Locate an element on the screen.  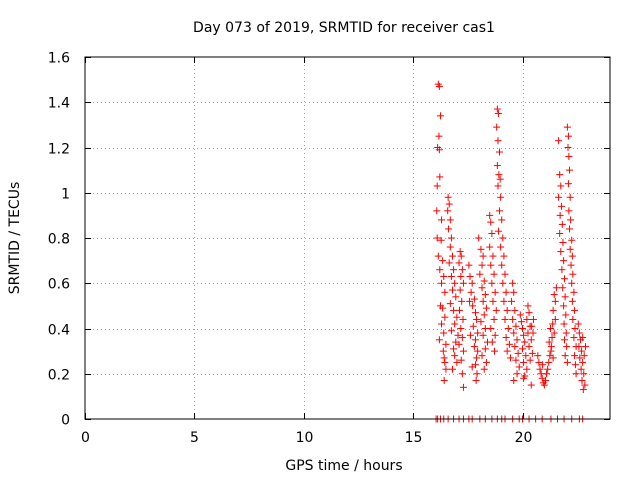
y-axis-label: SRMTID / TECUs is located at coordinates (15, 238).